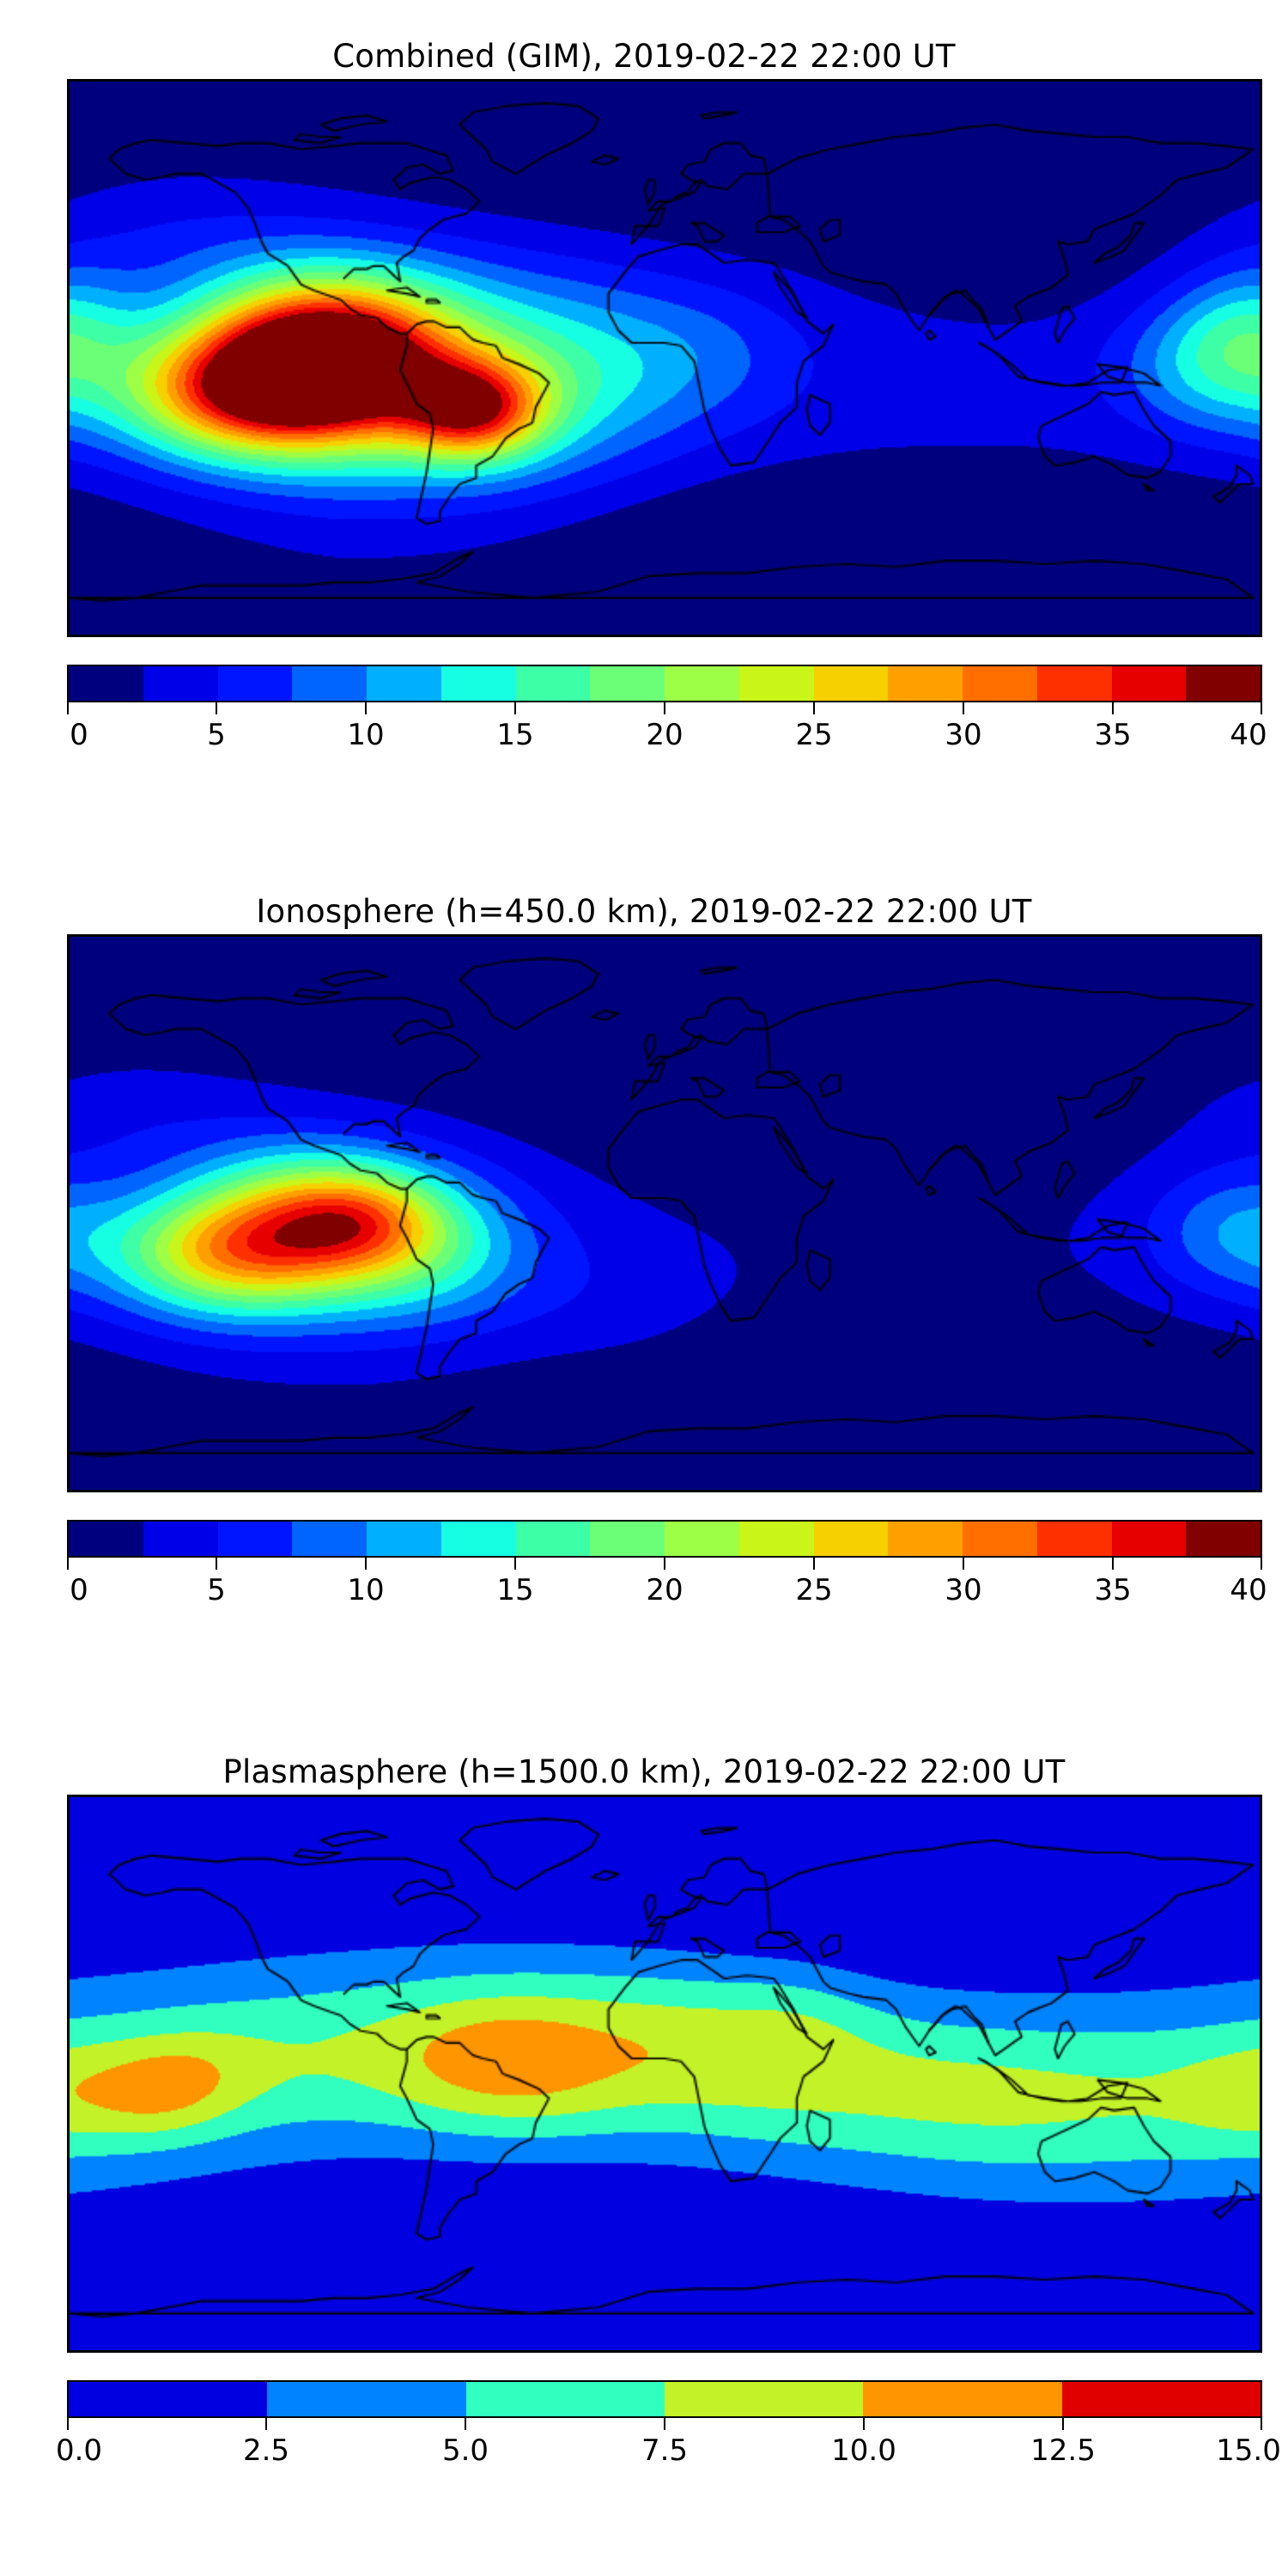 The height and width of the screenshot is (2576, 1288). Describe the element at coordinates (644, 56) in the screenshot. I see `panel-title-combined-gim: Combined (GIM), 2019-02-22 22:00 UT` at that location.